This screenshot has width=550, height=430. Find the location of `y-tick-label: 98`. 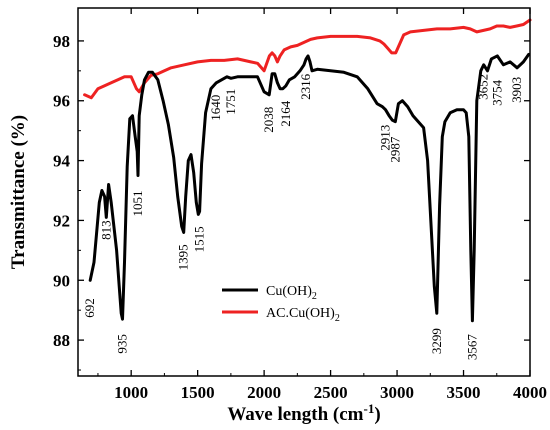

y-tick-label: 98 is located at coordinates (61, 41).